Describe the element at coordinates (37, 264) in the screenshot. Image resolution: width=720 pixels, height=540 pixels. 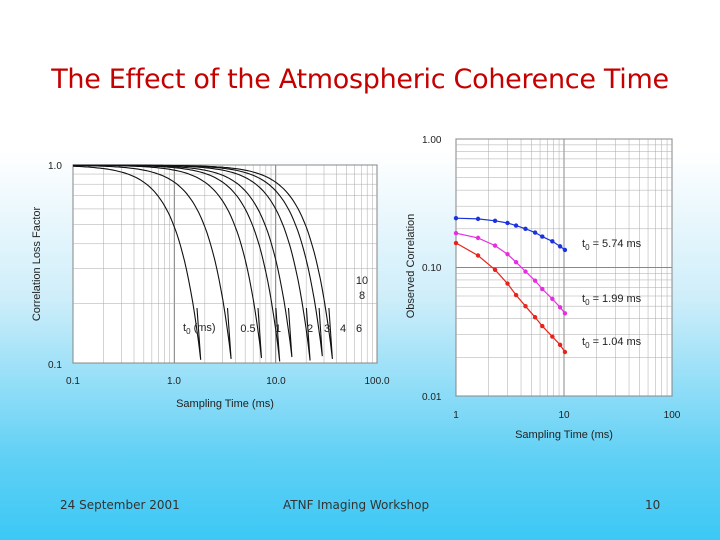
I see `chart1-ylabel: Correlation Loss Factor` at that location.